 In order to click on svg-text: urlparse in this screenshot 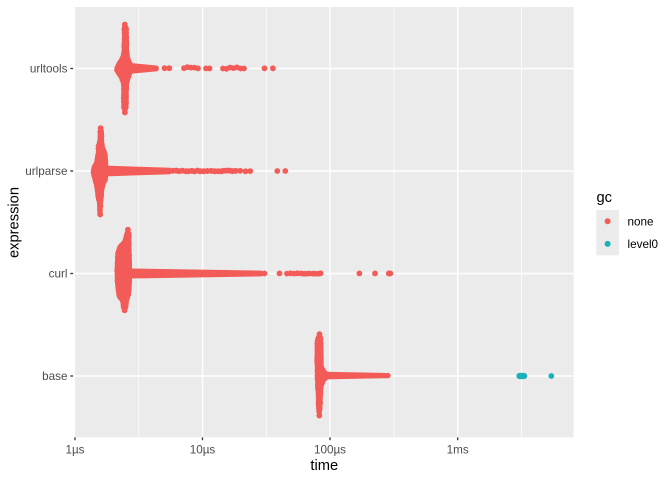, I will do `click(46, 171)`.